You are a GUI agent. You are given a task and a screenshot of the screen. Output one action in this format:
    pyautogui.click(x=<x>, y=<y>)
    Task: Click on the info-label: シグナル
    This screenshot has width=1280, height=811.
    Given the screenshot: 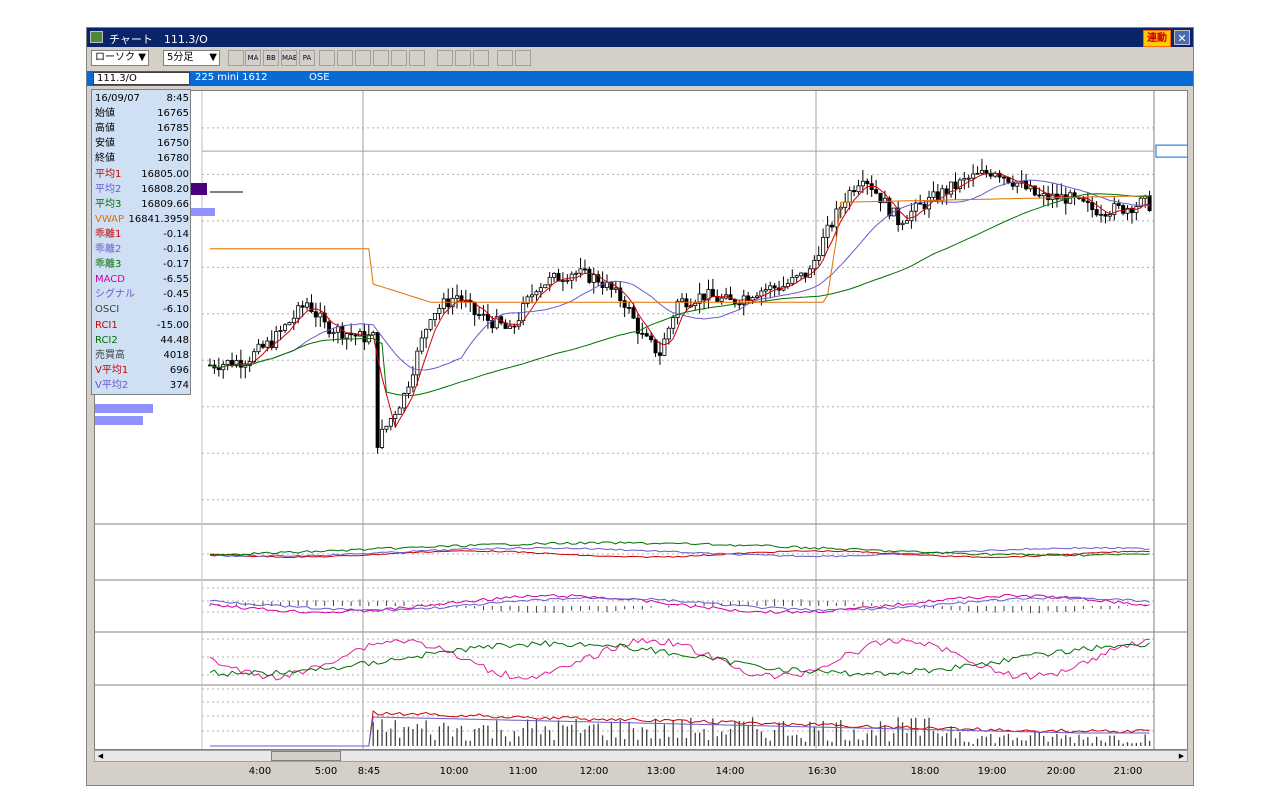 What is the action you would take?
    pyautogui.click(x=115, y=295)
    